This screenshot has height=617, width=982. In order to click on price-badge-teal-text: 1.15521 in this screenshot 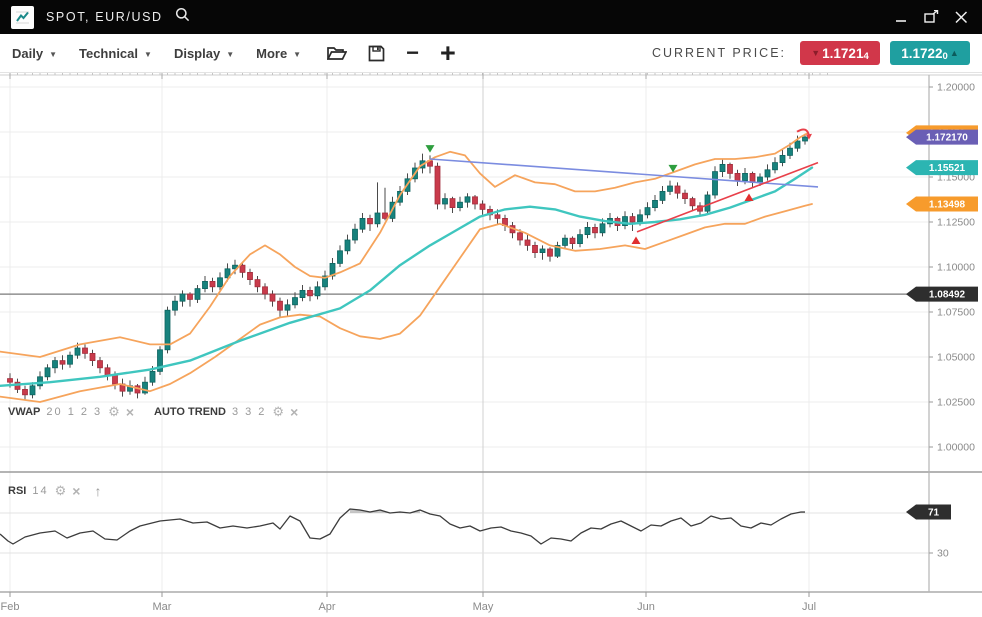, I will do `click(947, 168)`.